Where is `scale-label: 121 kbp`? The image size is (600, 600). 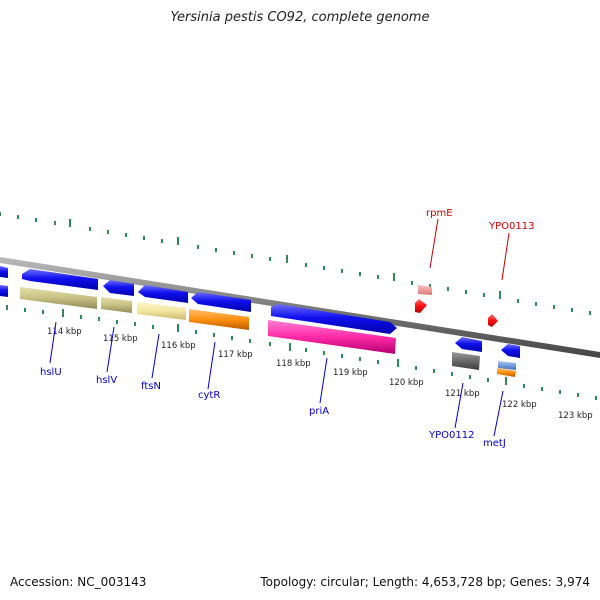
scale-label: 121 kbp is located at coordinates (462, 394).